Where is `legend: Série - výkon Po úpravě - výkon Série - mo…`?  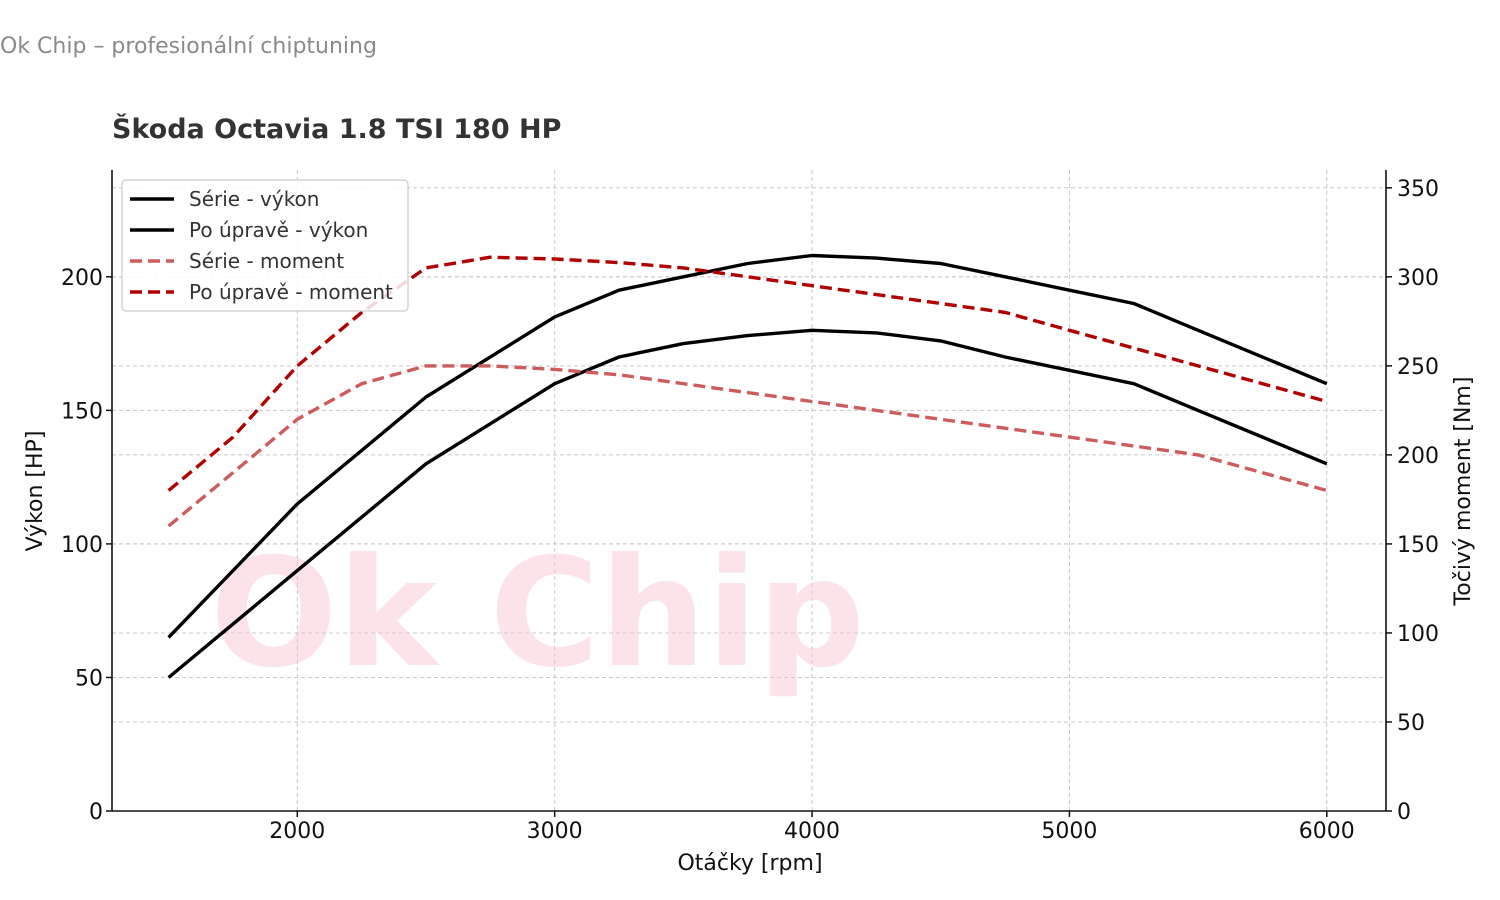 legend: Série - výkon Po úpravě - výkon Série - mo… is located at coordinates (265, 245).